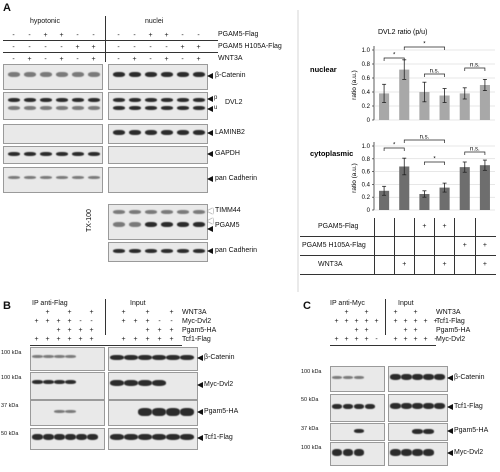  What do you see at coordinates (366, 79) in the screenshot?
I see `y-tick-label: 0.6` at bounding box center [366, 79].